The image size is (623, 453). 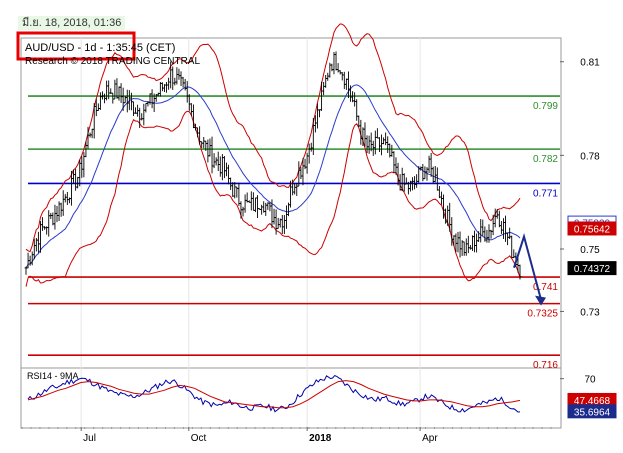 I want to click on x-tick-label: 2018, so click(x=320, y=438).